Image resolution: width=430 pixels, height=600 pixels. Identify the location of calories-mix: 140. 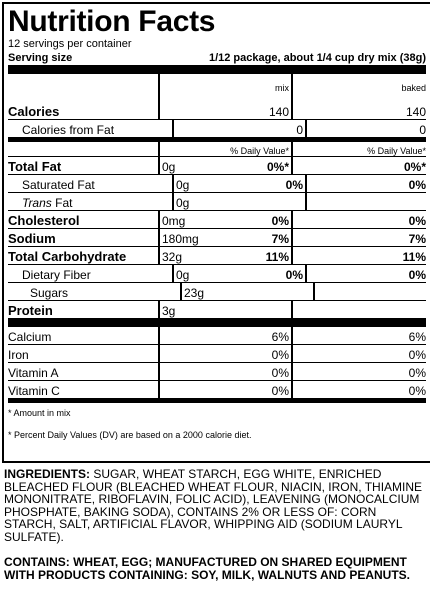
(278, 112).